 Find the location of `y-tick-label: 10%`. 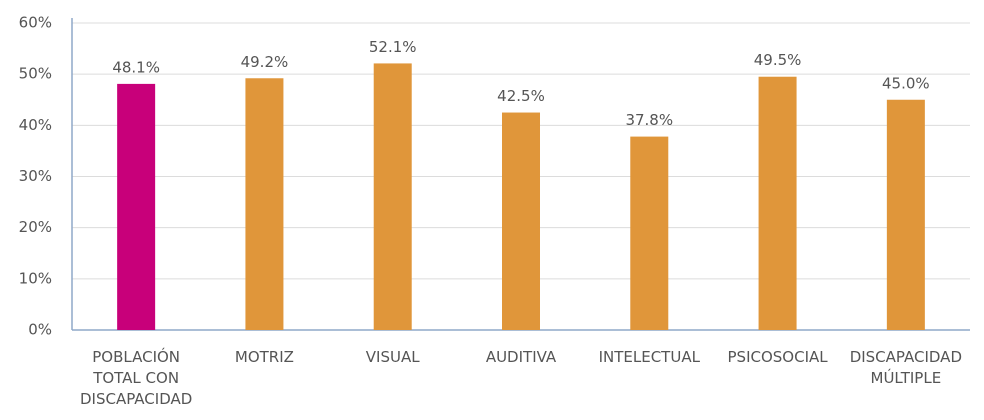

y-tick-label: 10% is located at coordinates (35, 278).